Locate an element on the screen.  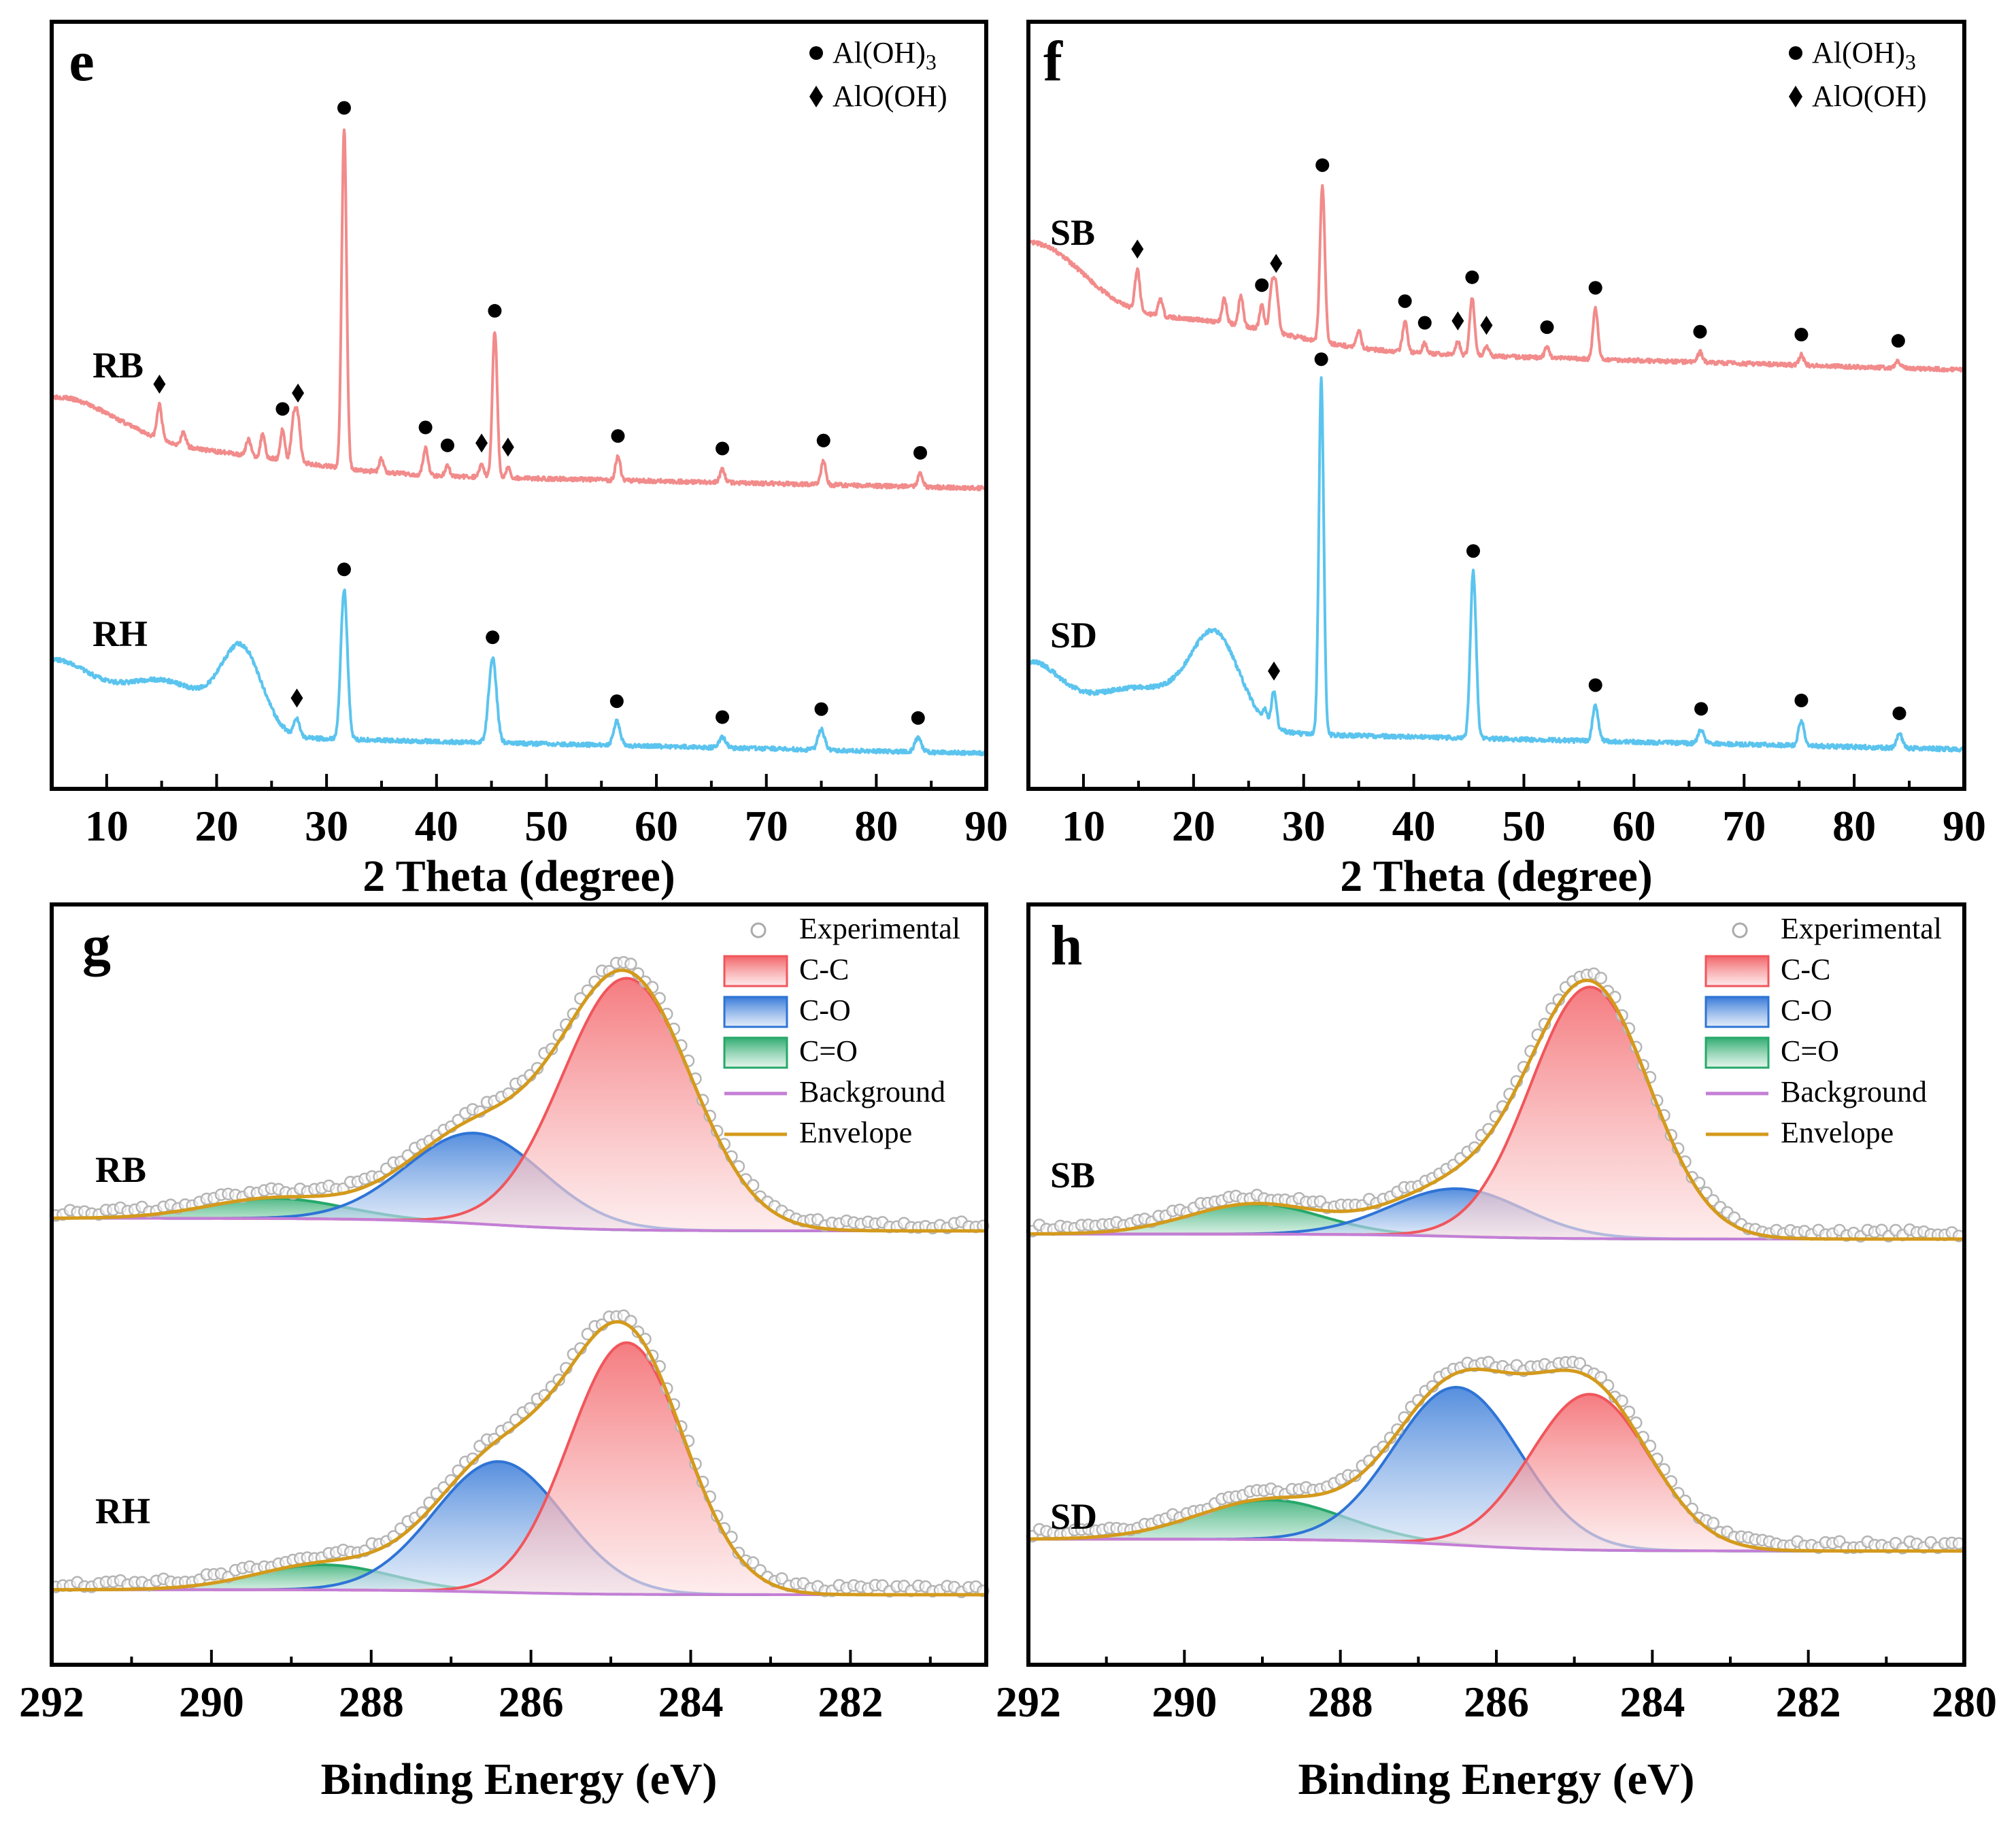
legend-cc-swatch is located at coordinates (1737, 971).